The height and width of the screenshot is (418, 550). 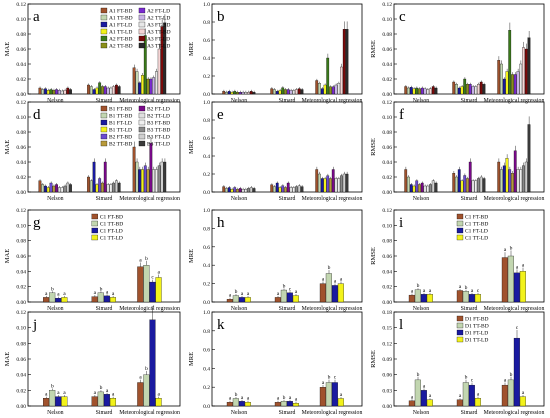 What do you see at coordinates (111, 218) in the screenshot?
I see `legend-label: C1 FT-BD` at bounding box center [111, 218].